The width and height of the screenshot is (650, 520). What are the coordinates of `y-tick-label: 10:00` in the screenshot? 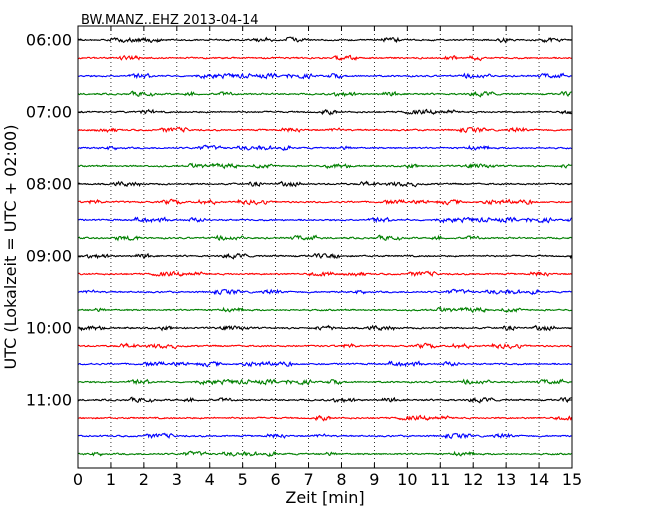 It's located at (49, 328).